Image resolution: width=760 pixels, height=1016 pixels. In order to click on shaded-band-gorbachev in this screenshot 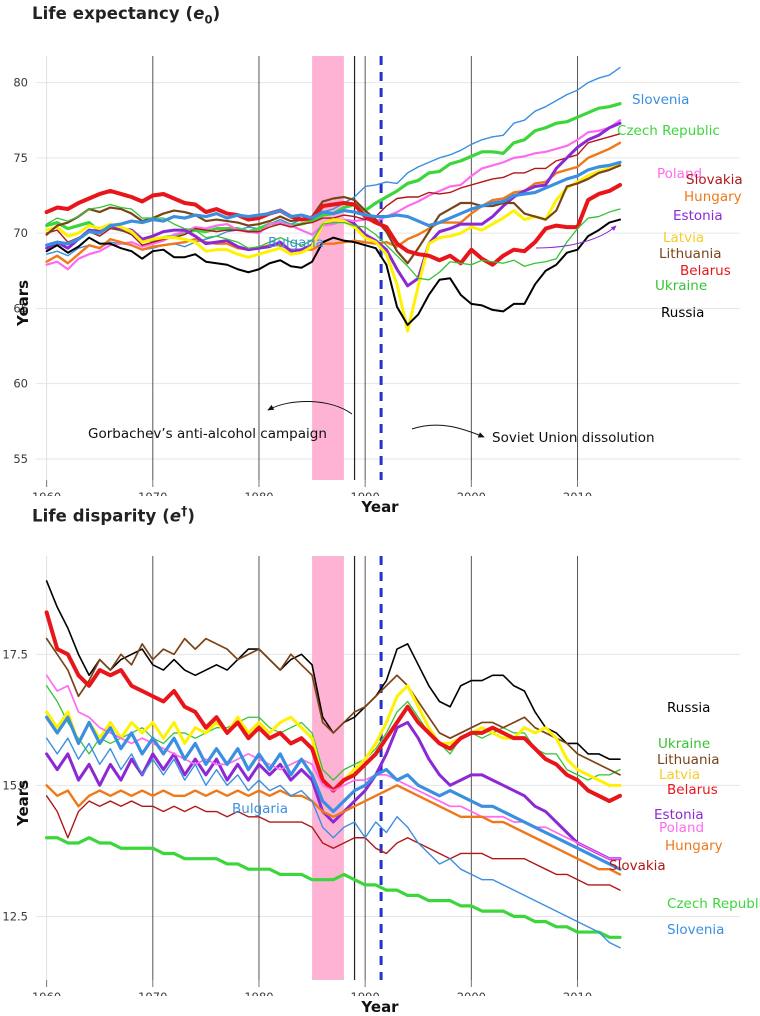, I will do `click(328, 268)`.